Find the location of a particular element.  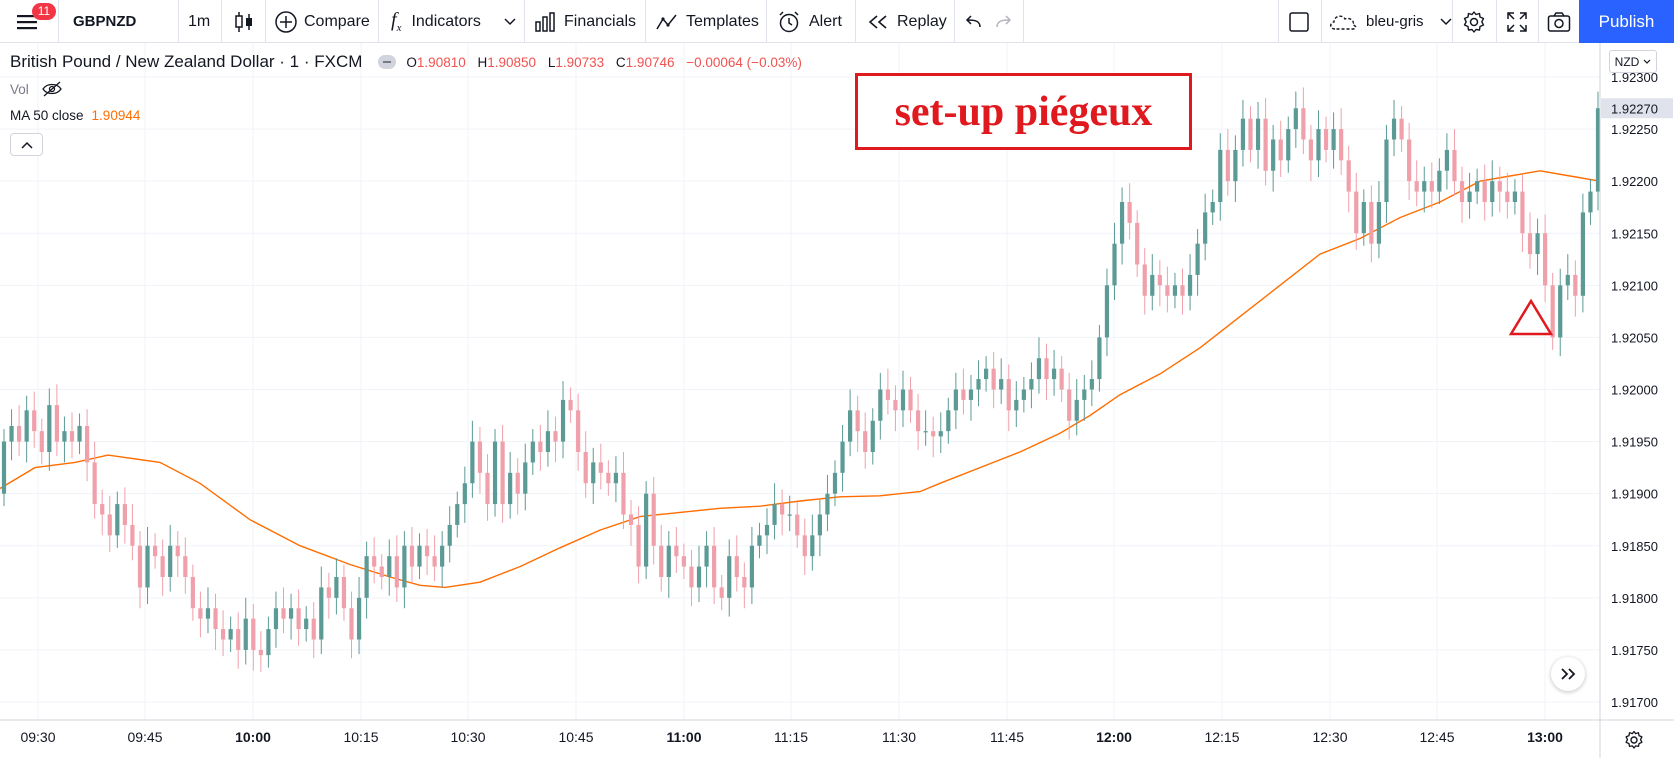

chevron-up-icon is located at coordinates (26, 145).